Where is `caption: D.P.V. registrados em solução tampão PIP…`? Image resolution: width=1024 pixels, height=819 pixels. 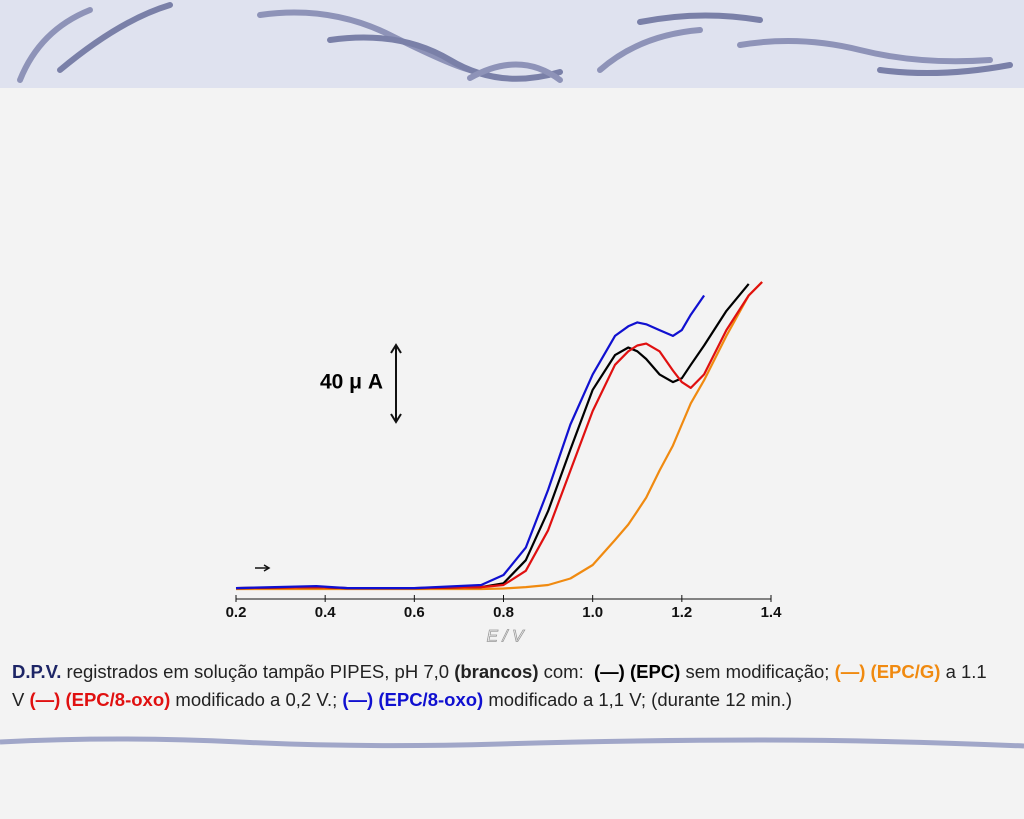 caption: D.P.V. registrados em solução tampão PIP… is located at coordinates (507, 686).